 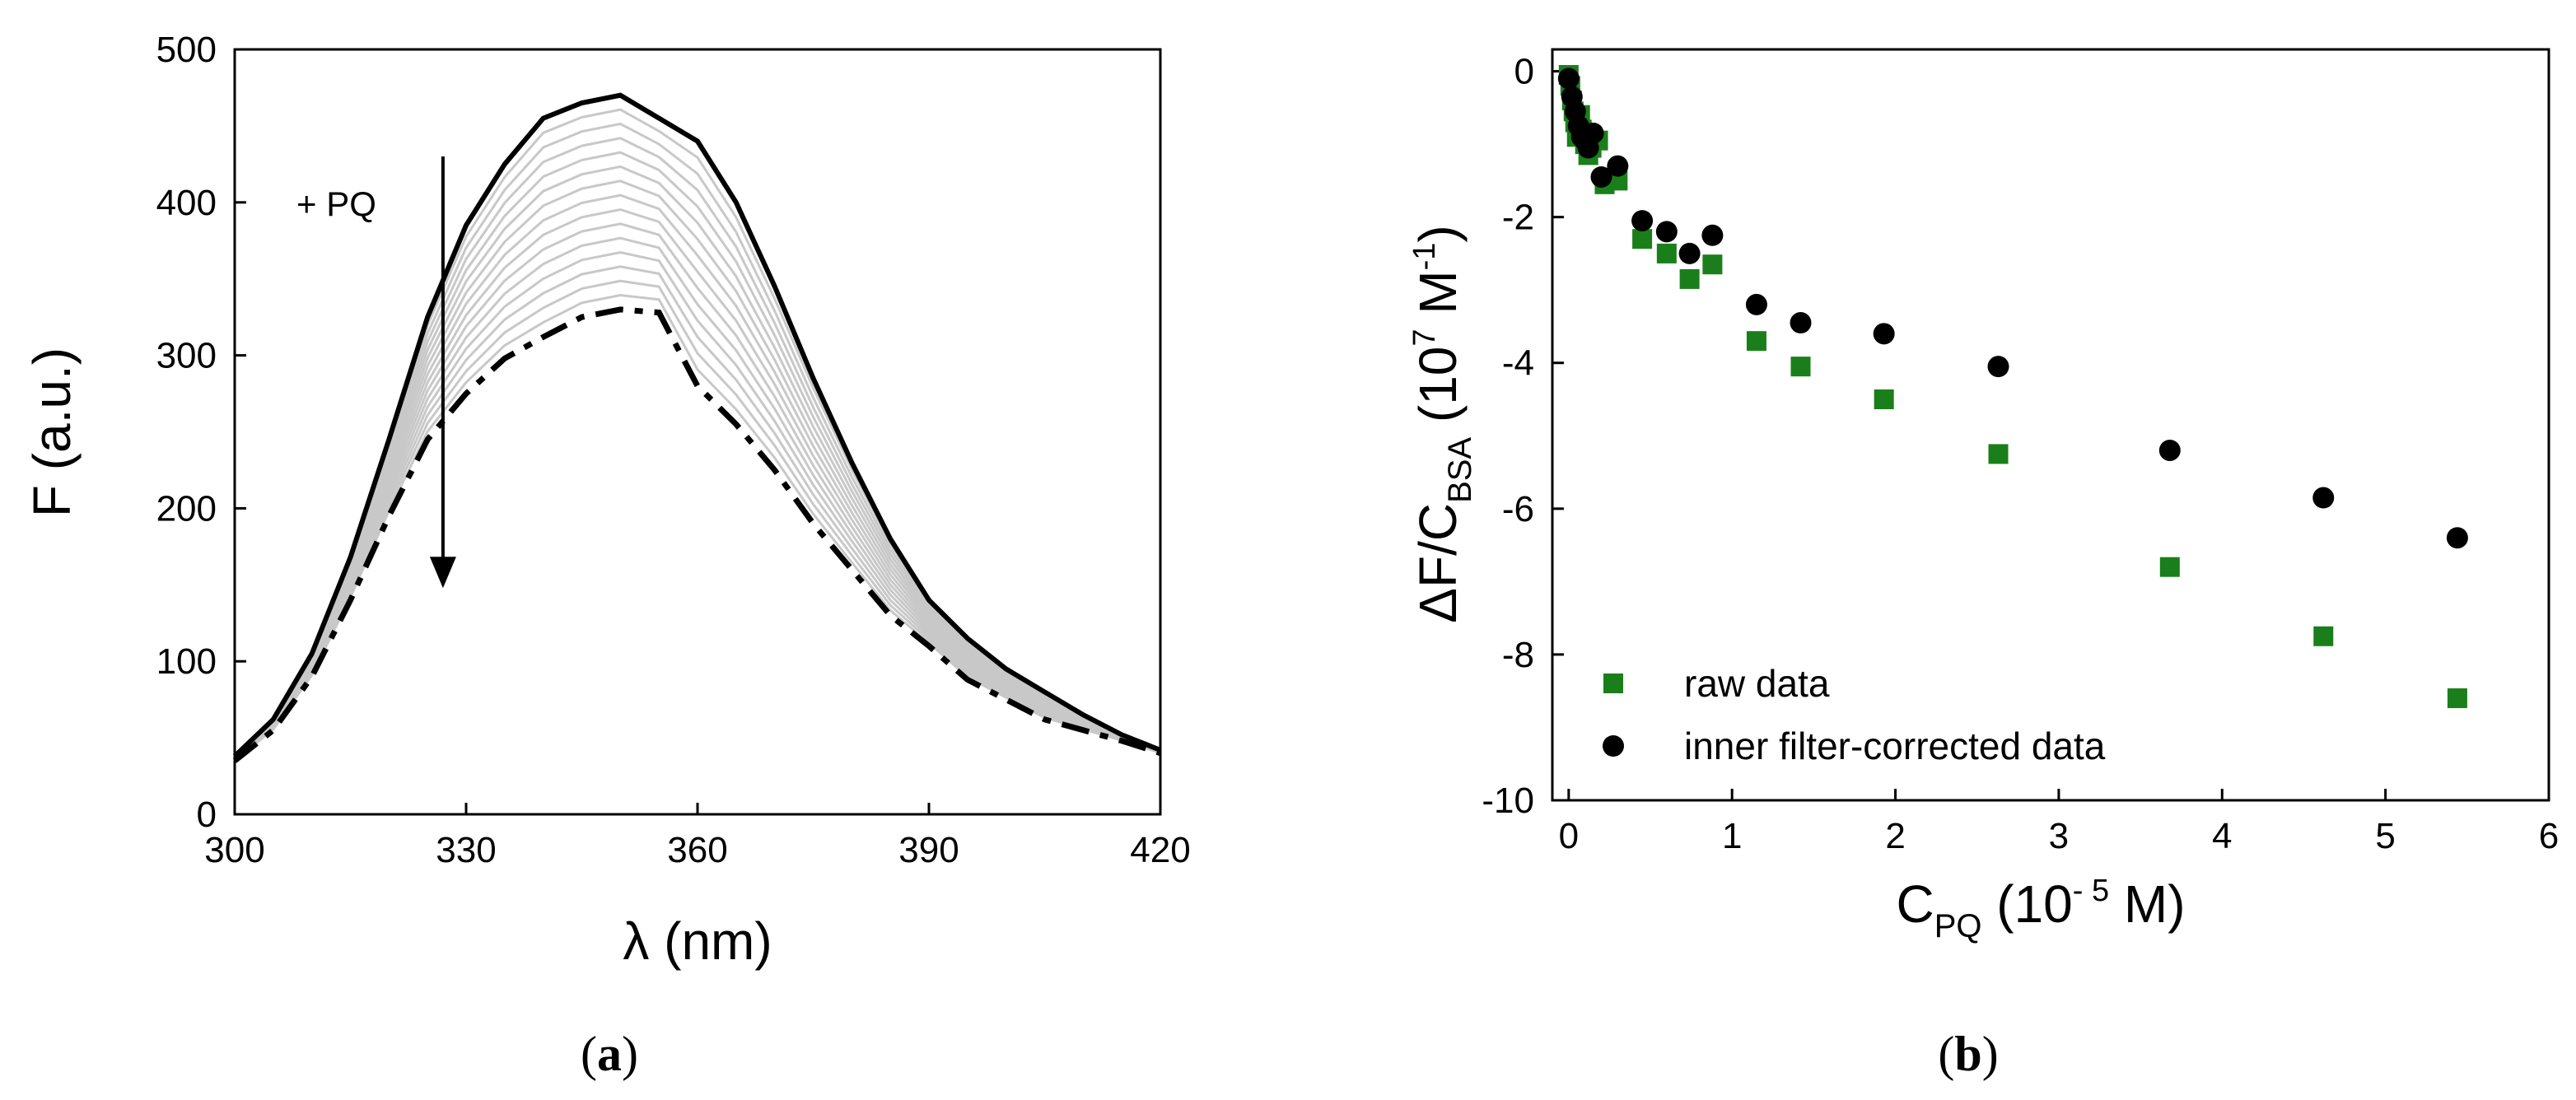 What do you see at coordinates (2059, 836) in the screenshot?
I see `panel-b-x-tick-label: 3` at bounding box center [2059, 836].